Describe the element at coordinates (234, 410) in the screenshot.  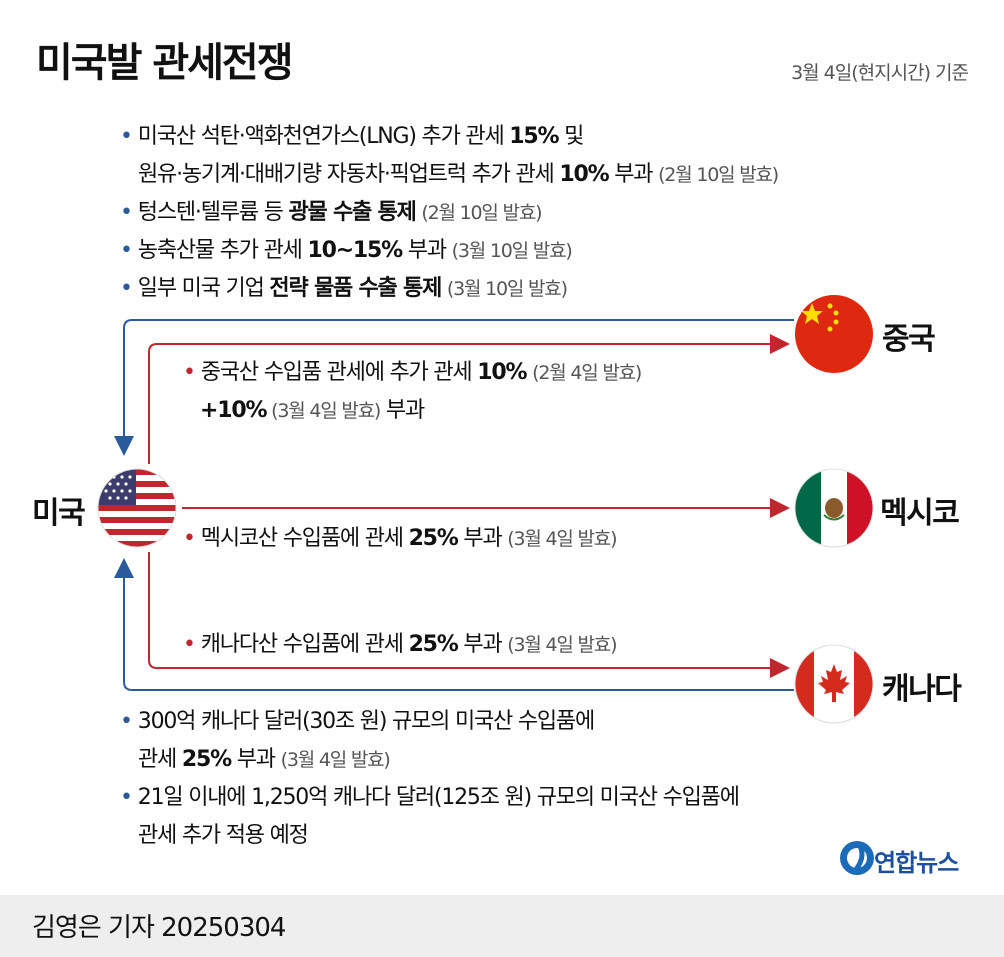
I see `tariff-highlight: +10%` at that location.